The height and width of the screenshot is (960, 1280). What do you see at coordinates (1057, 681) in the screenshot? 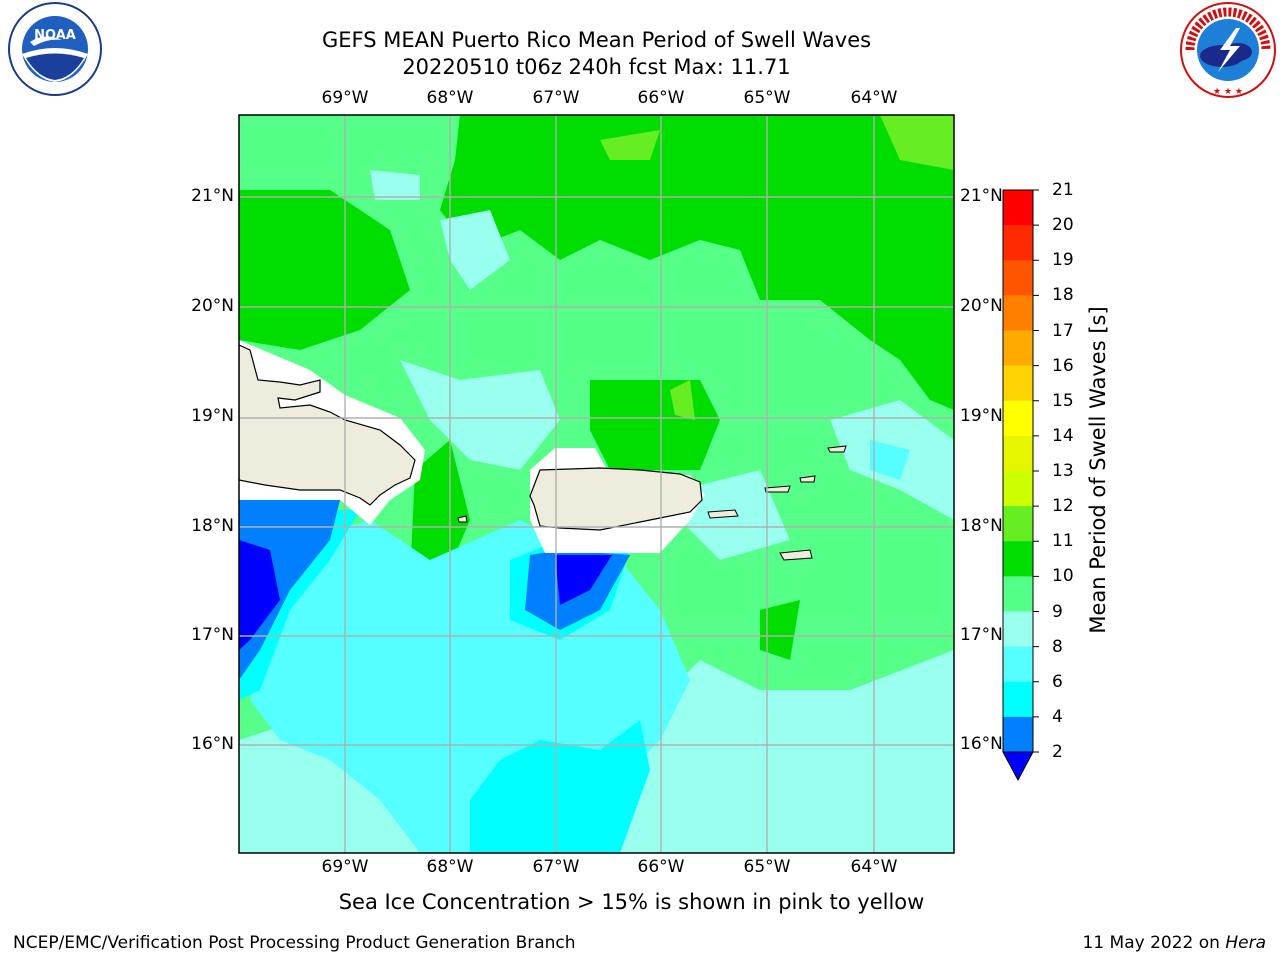
I see `colorbar-tick-label: 6` at bounding box center [1057, 681].